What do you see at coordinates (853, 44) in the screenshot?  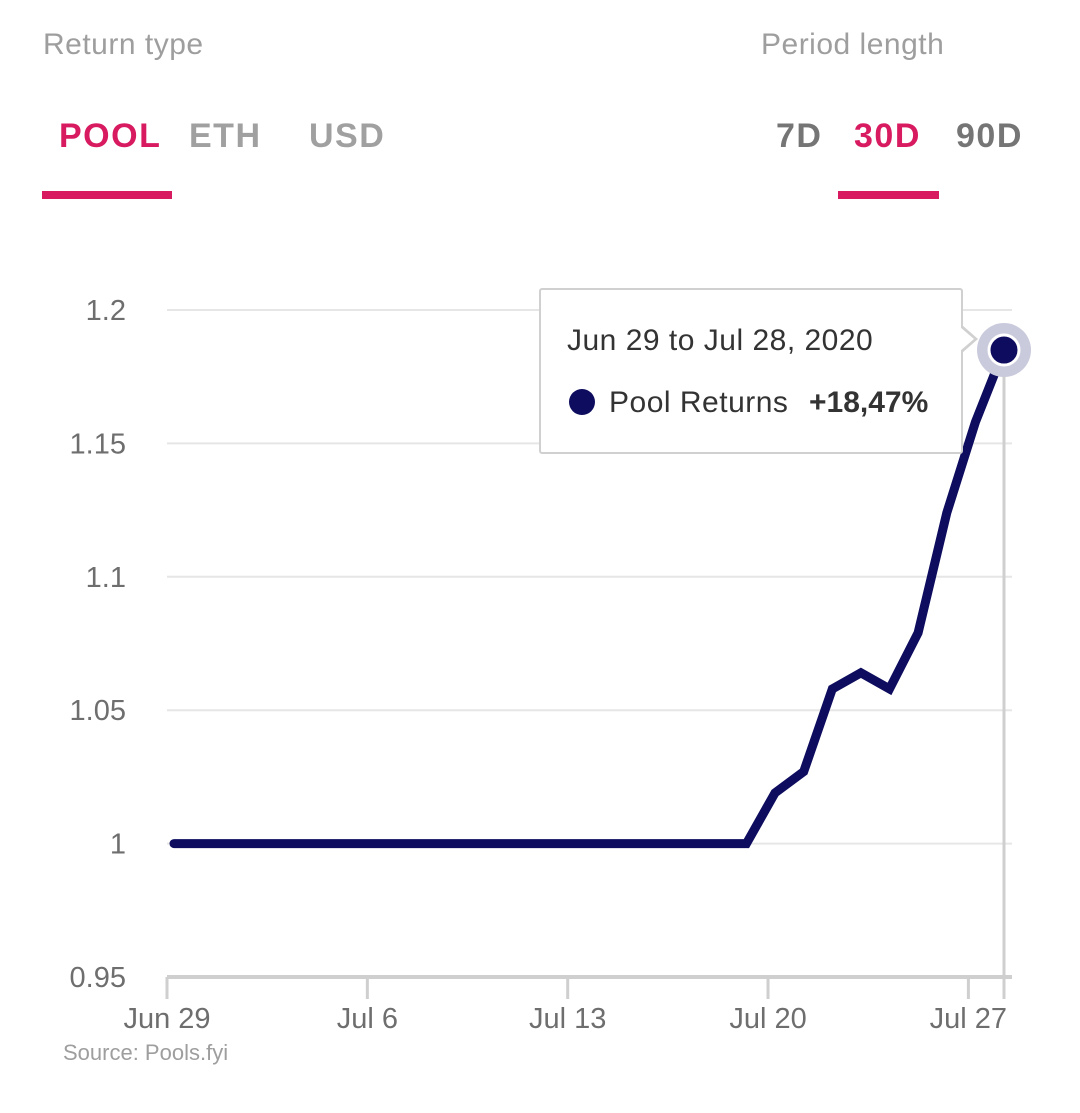 I see `period-length-label: Period length` at bounding box center [853, 44].